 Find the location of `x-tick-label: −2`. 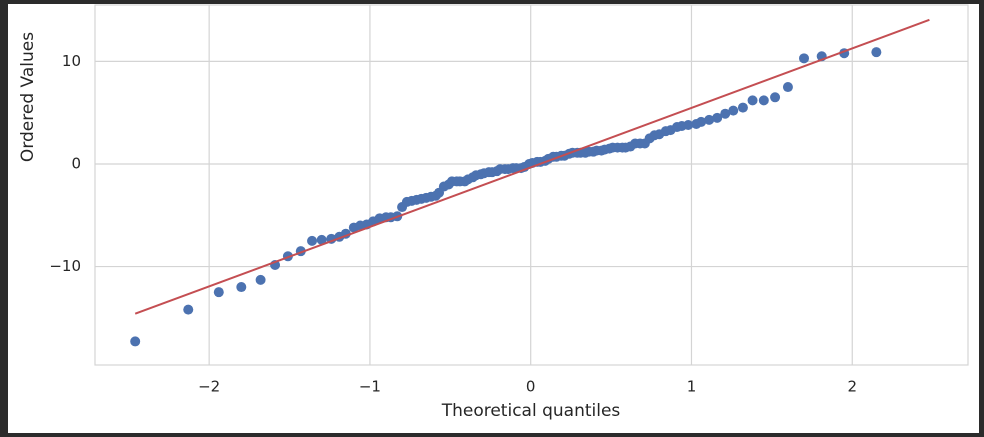

x-tick-label: −2 is located at coordinates (209, 387).